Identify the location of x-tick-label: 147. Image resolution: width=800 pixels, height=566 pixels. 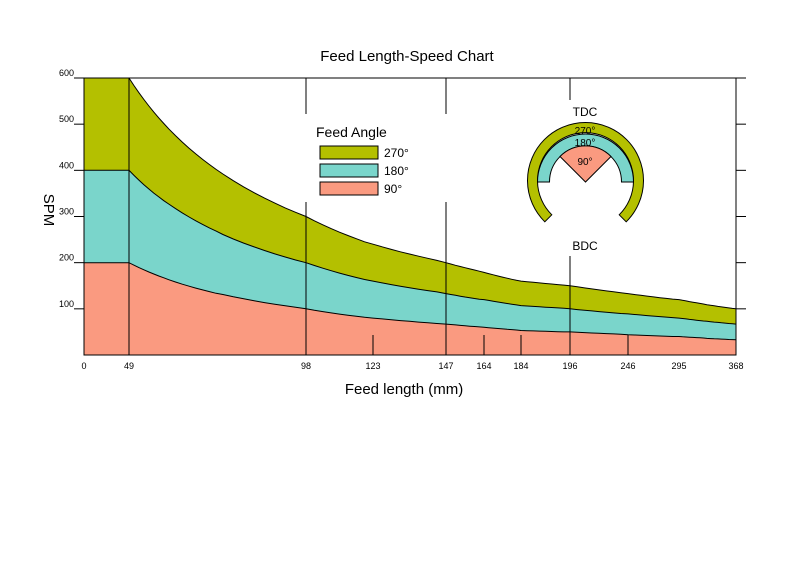
(445, 366).